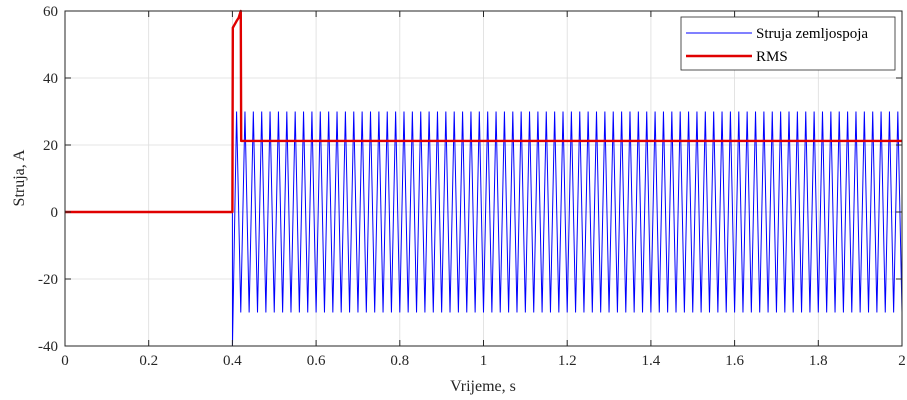 The width and height of the screenshot is (907, 400). I want to click on legend-box, so click(788, 43).